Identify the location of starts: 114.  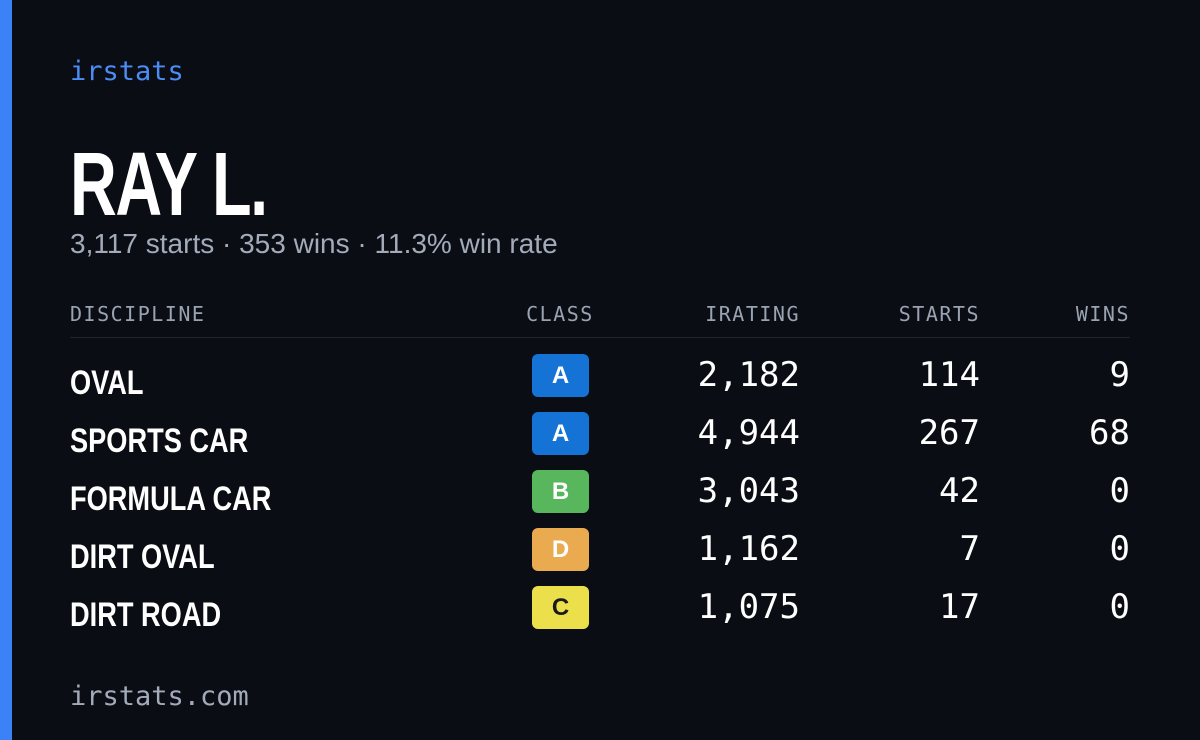
(949, 375).